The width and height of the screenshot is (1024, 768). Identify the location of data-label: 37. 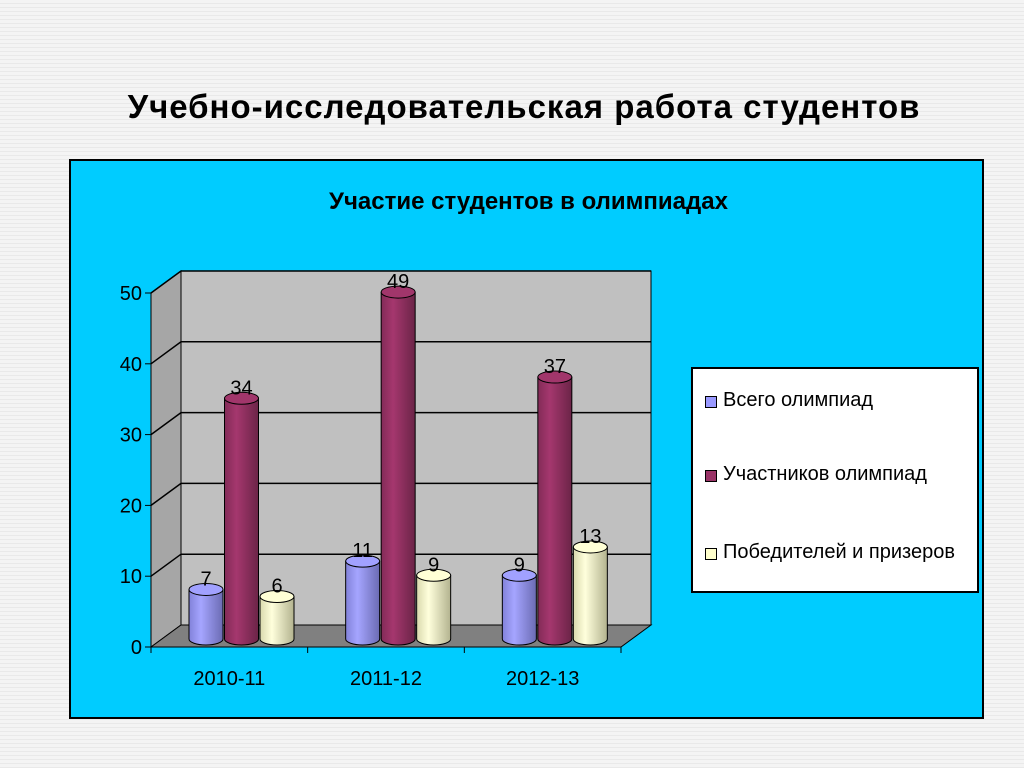
(555, 367).